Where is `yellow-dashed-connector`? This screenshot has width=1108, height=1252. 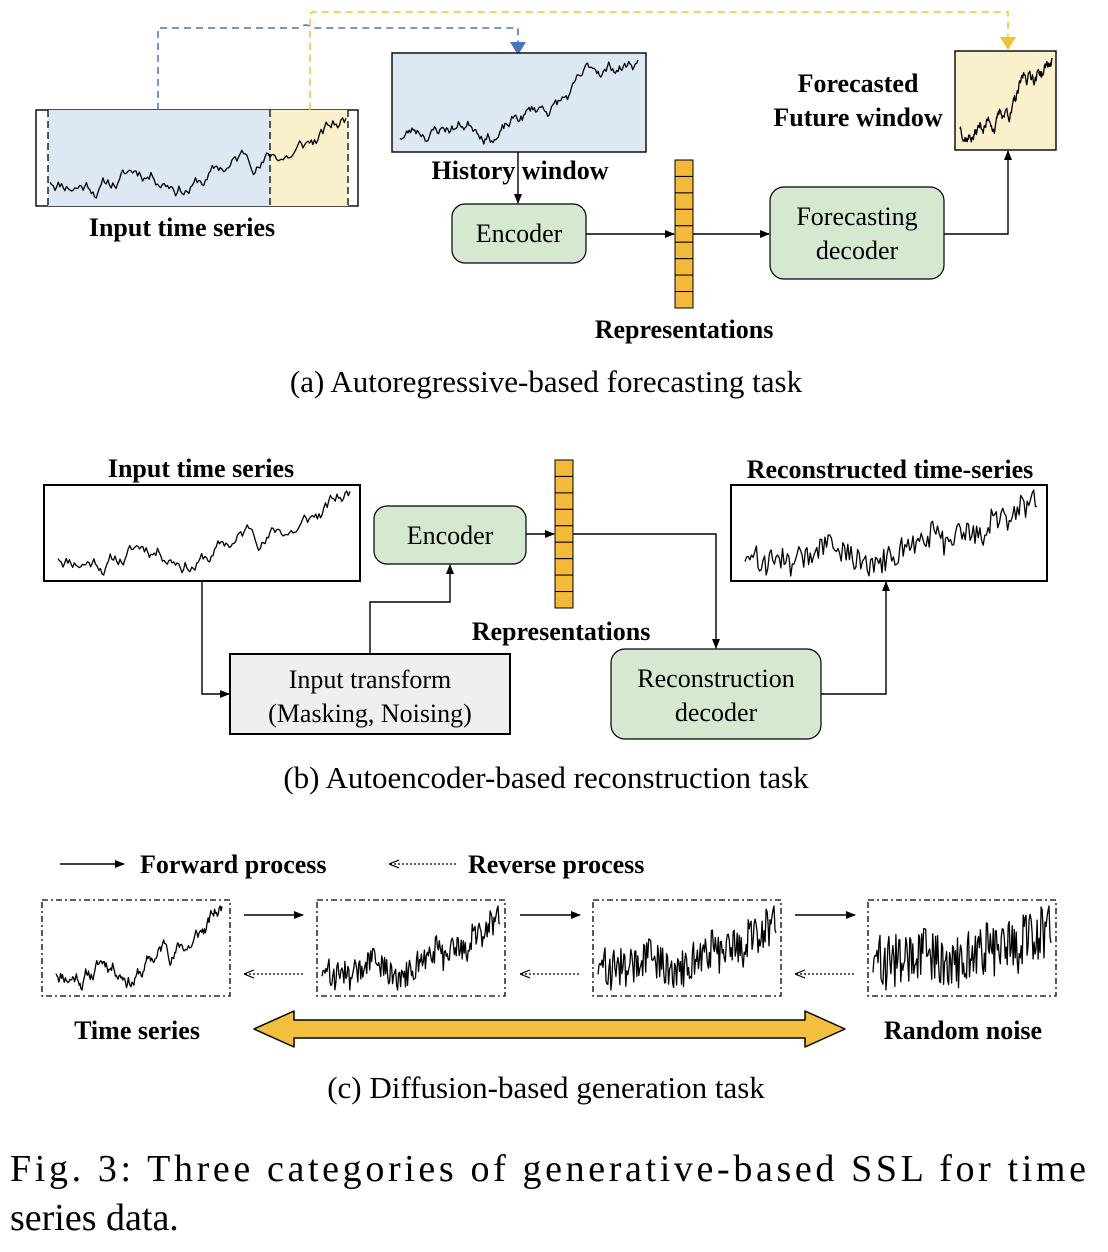 yellow-dashed-connector is located at coordinates (659, 60).